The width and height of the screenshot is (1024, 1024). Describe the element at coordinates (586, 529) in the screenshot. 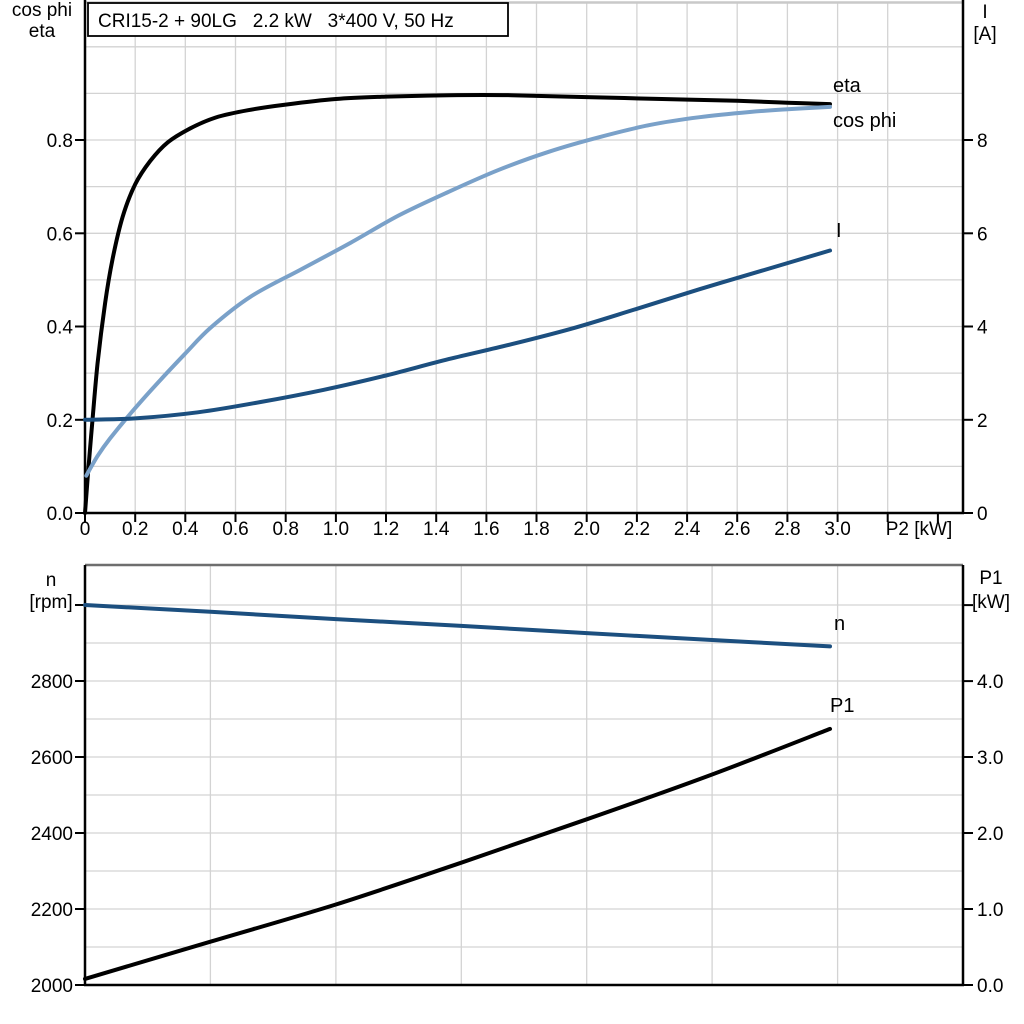

I see `x-tick-label: 2.0` at that location.